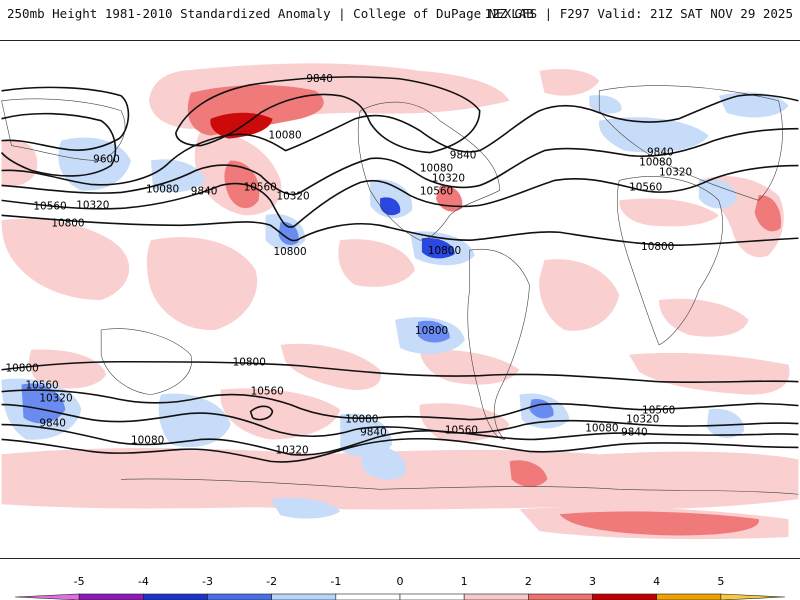  I want to click on colorbar-tick-label: 0, so click(400, 581).